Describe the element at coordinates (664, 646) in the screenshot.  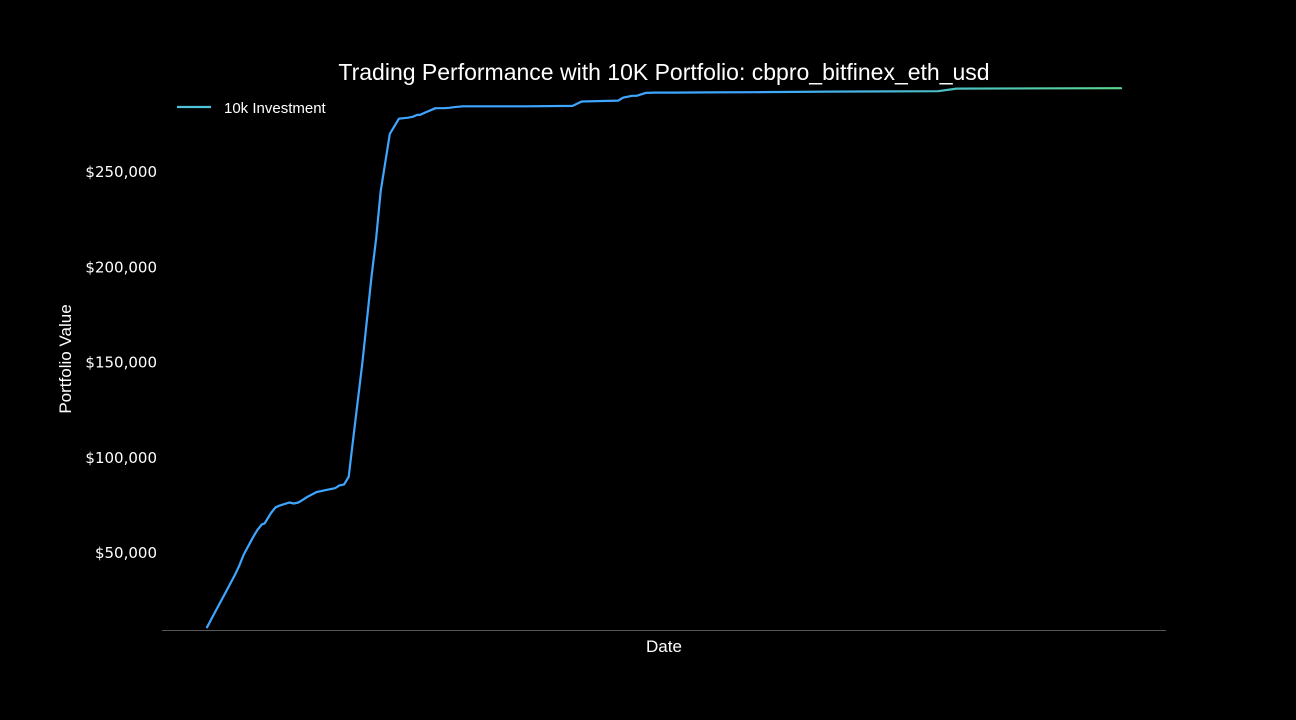
I see `x-axis-label: Date` at that location.